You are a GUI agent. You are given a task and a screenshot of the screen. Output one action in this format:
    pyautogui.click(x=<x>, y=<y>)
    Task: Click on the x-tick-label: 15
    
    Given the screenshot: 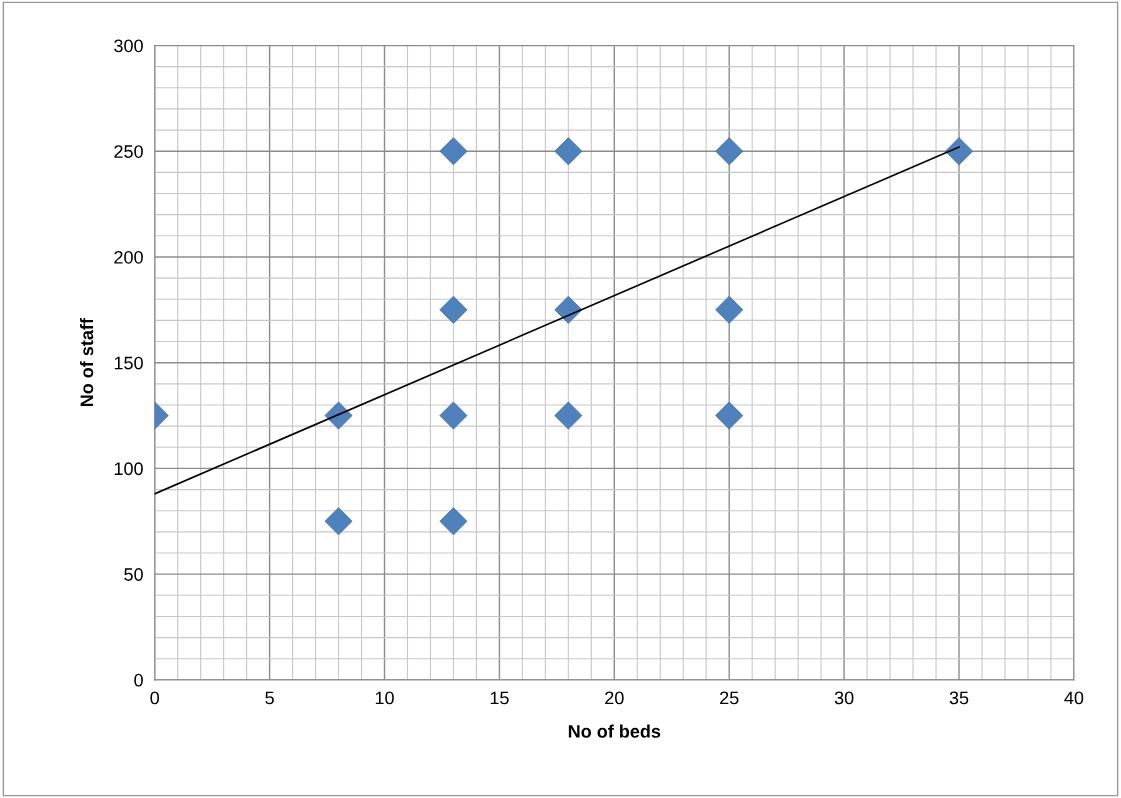 What is the action you would take?
    pyautogui.click(x=499, y=698)
    